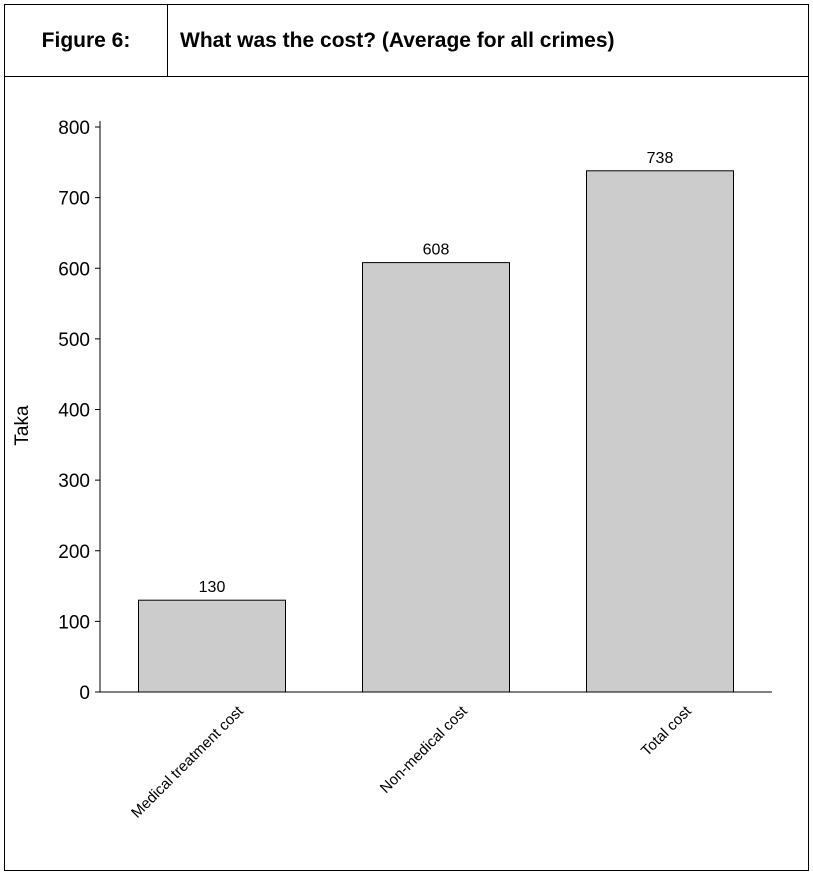  Describe the element at coordinates (74, 340) in the screenshot. I see `y-tick-label: 500` at that location.